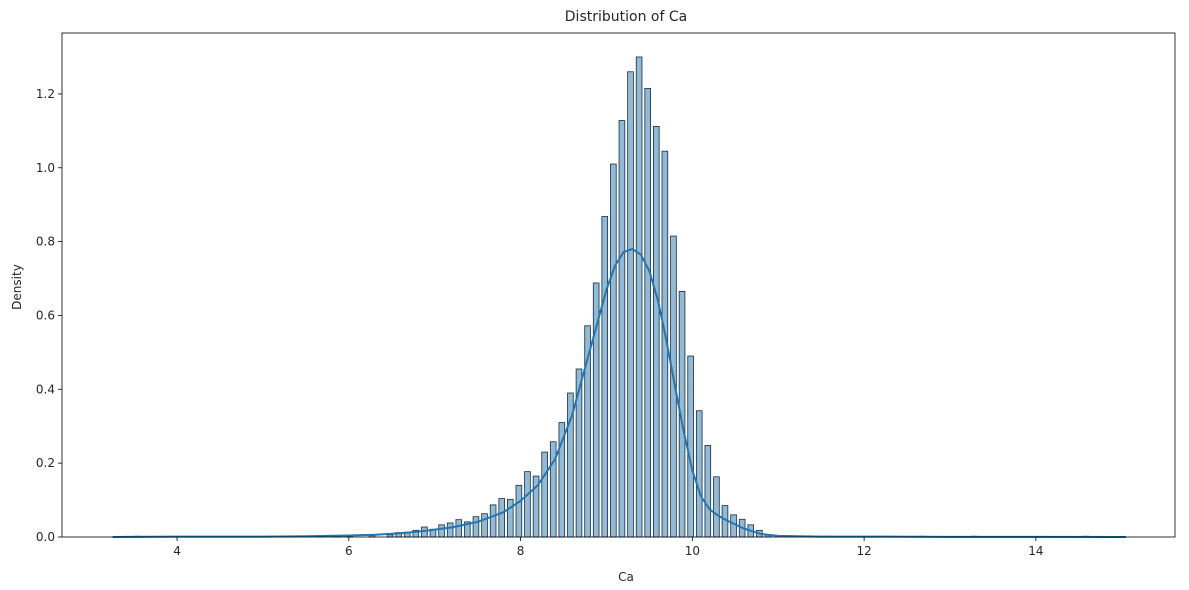 The height and width of the screenshot is (590, 1189). Describe the element at coordinates (692, 551) in the screenshot. I see `x-tick-label: 10` at that location.